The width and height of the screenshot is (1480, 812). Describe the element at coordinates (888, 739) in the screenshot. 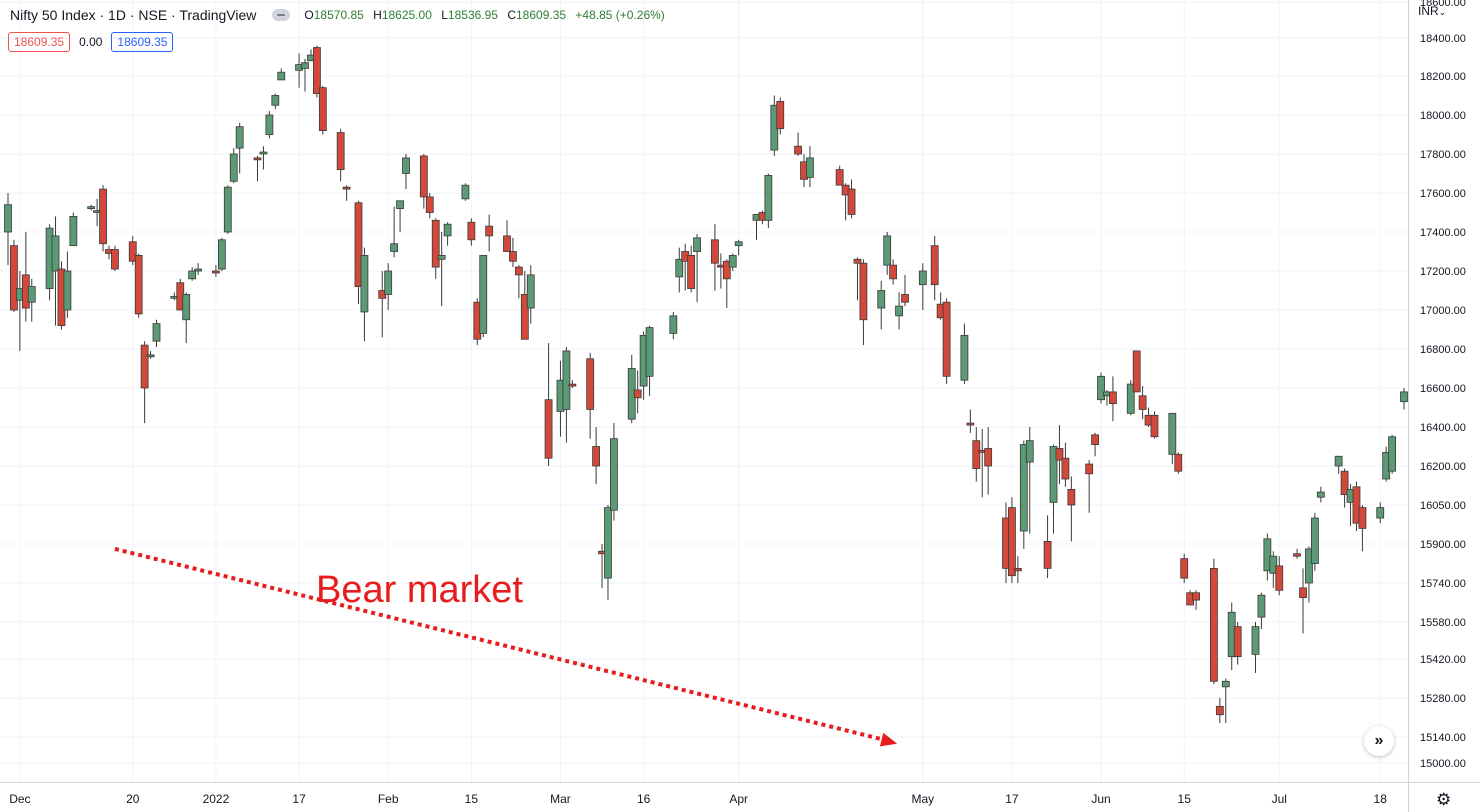

I see `bear-market-arrowhead` at that location.